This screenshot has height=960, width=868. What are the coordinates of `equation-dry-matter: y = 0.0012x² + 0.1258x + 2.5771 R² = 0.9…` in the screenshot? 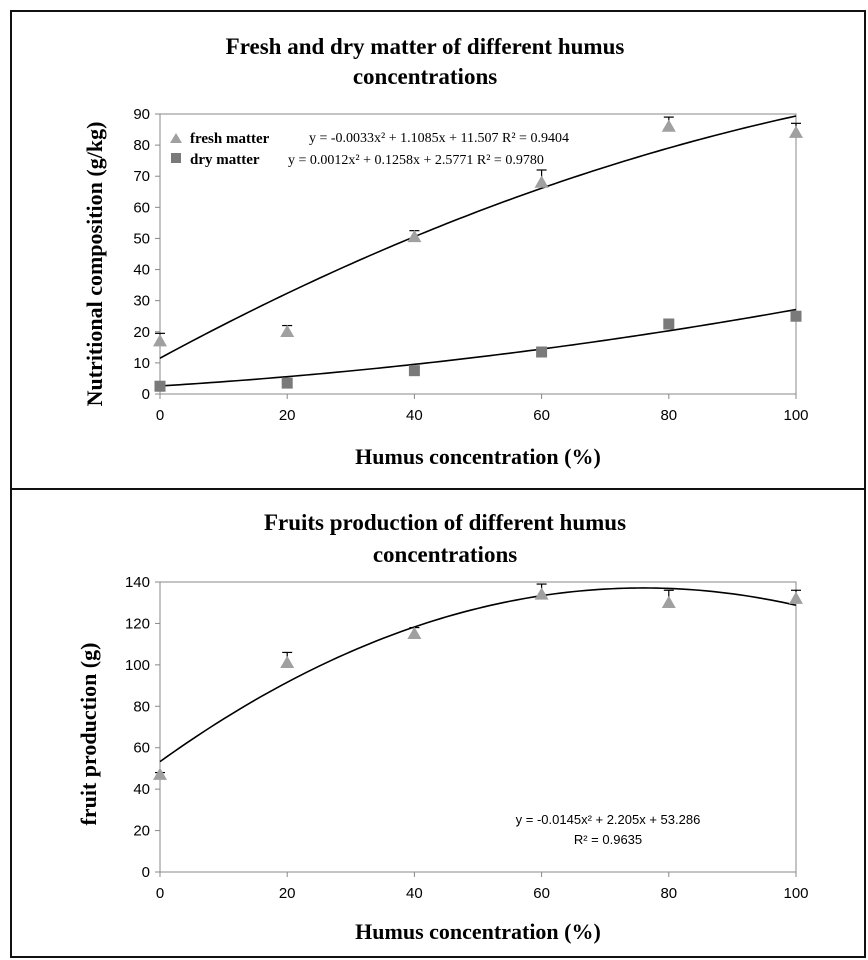 It's located at (416, 160).